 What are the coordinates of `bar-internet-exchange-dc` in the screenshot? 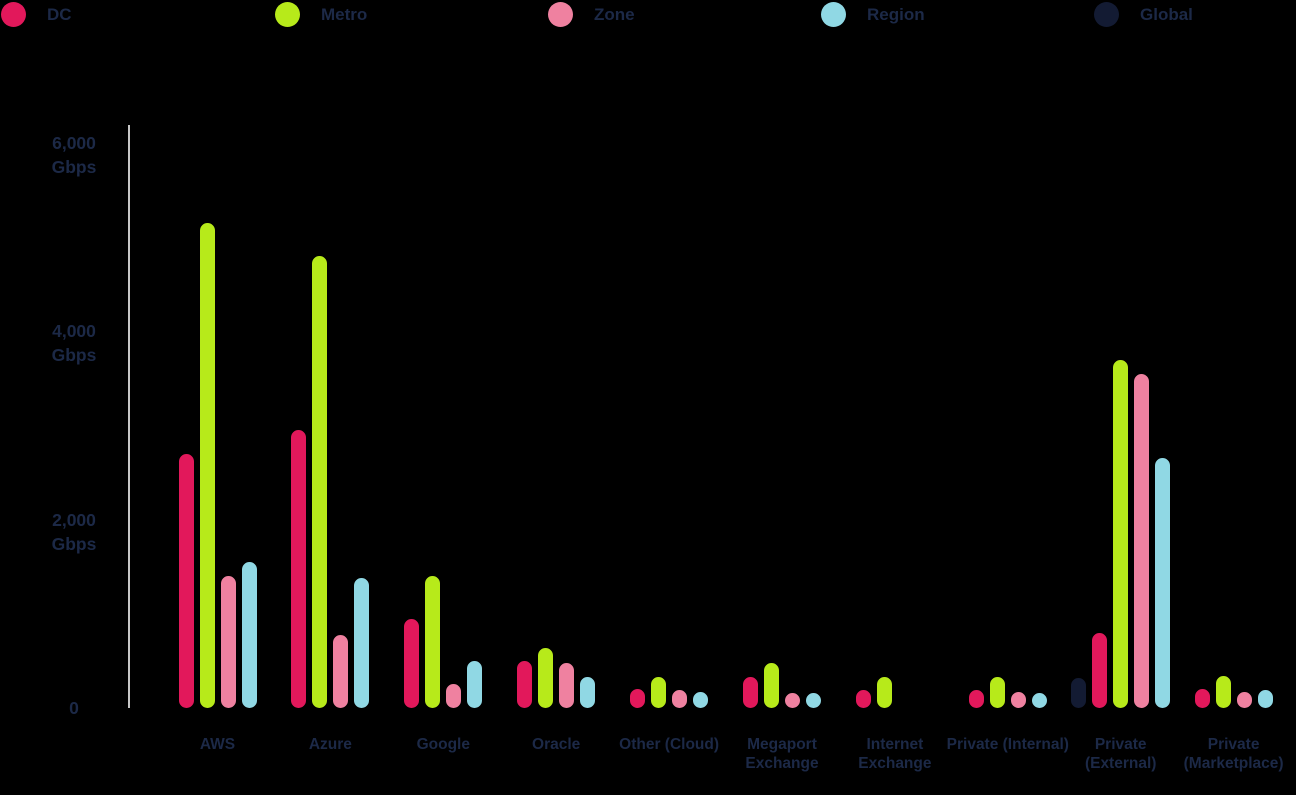 It's located at (863, 699).